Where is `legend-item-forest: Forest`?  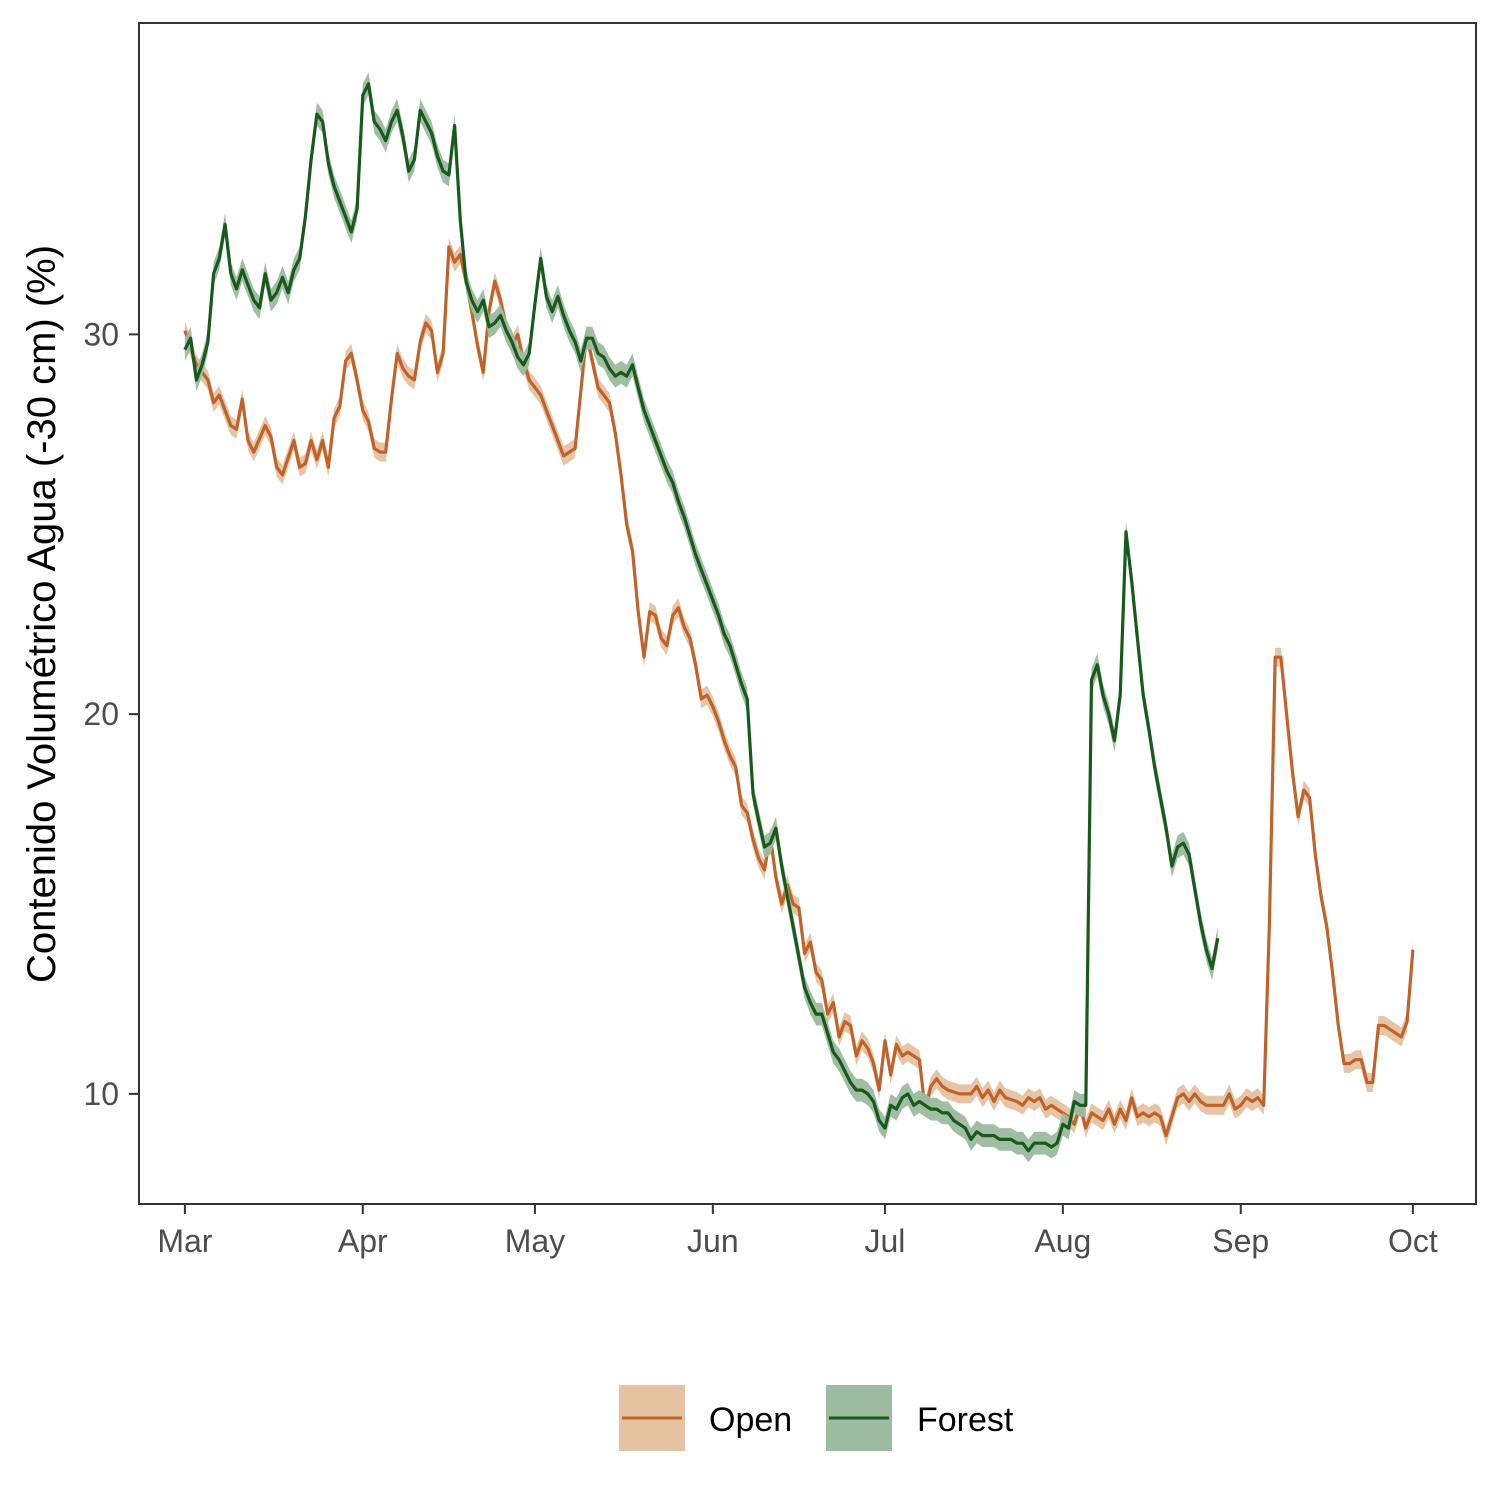 legend-item-forest: Forest is located at coordinates (920, 1418).